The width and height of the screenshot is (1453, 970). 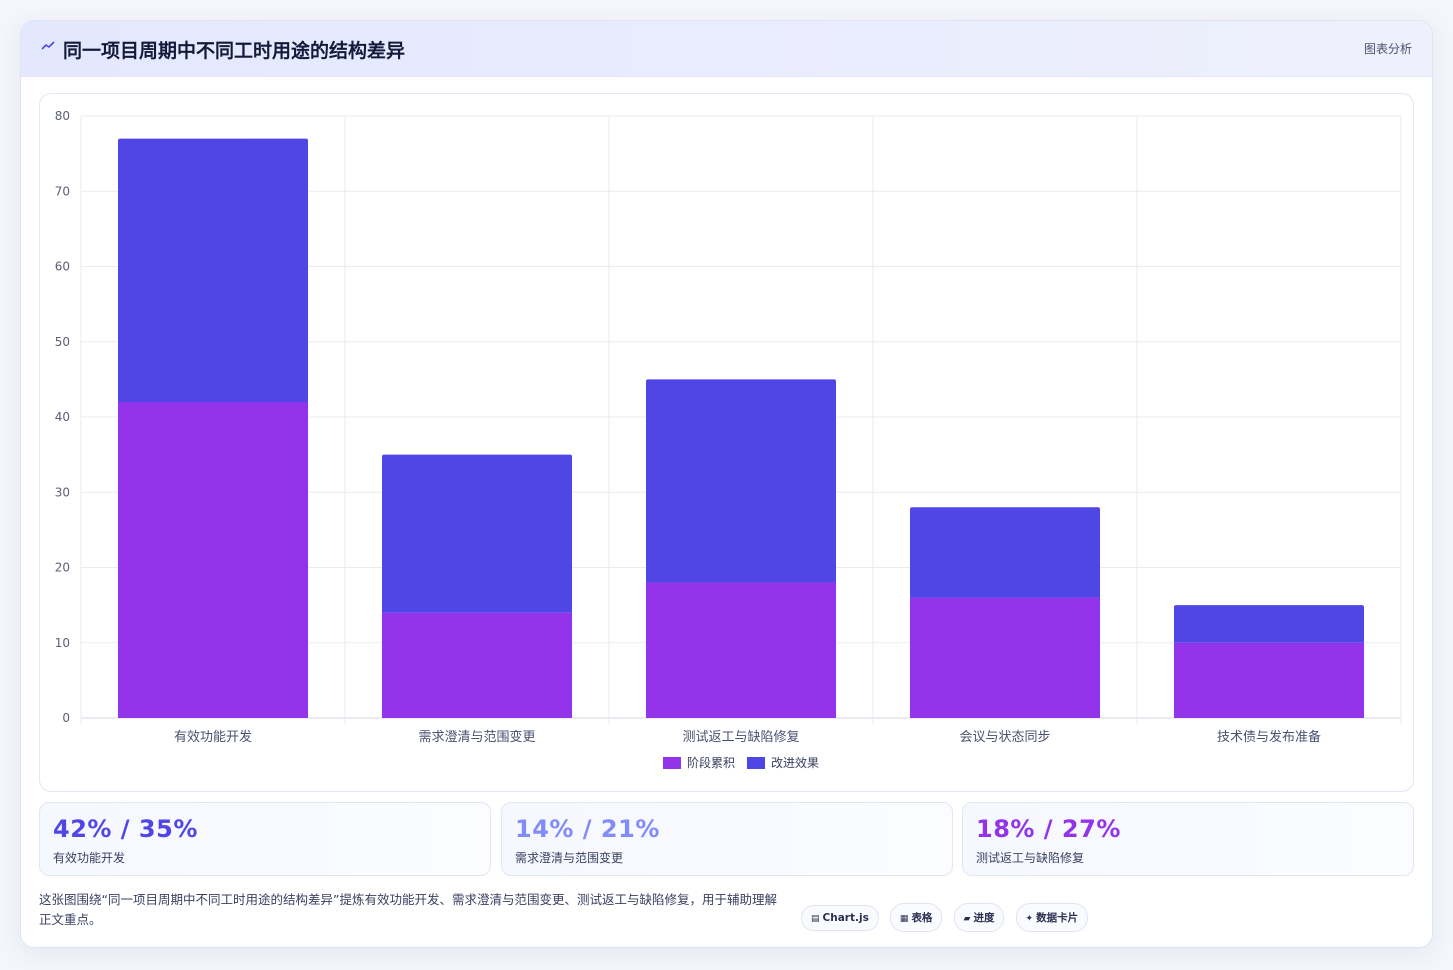 I want to click on chip-table: ▦ 表格, so click(x=916, y=917).